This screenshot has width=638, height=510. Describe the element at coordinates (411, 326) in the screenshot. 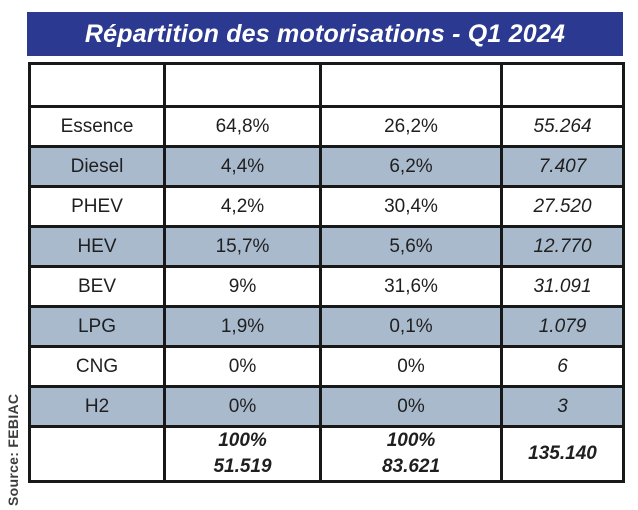

I see `professionnels-value: 0,1%` at that location.